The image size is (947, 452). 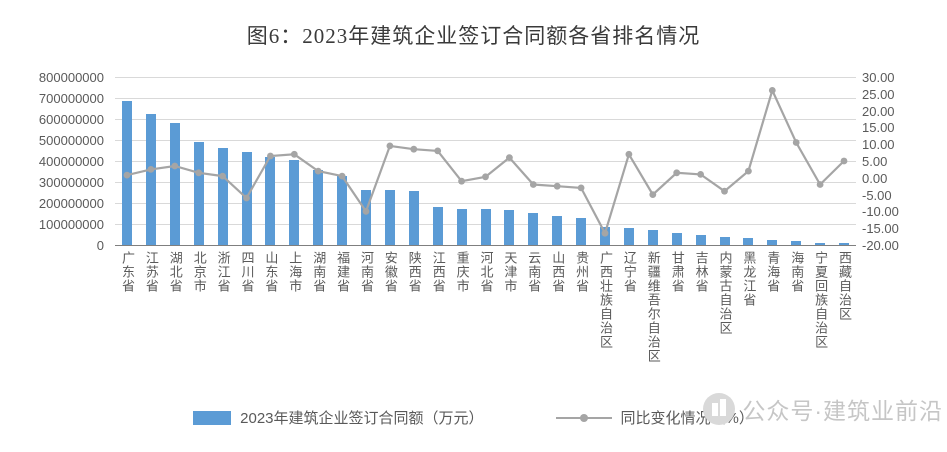 What do you see at coordinates (362, 418) in the screenshot?
I see `legend-bar-label: 2023年建筑企业签订合同额（万元）` at bounding box center [362, 418].